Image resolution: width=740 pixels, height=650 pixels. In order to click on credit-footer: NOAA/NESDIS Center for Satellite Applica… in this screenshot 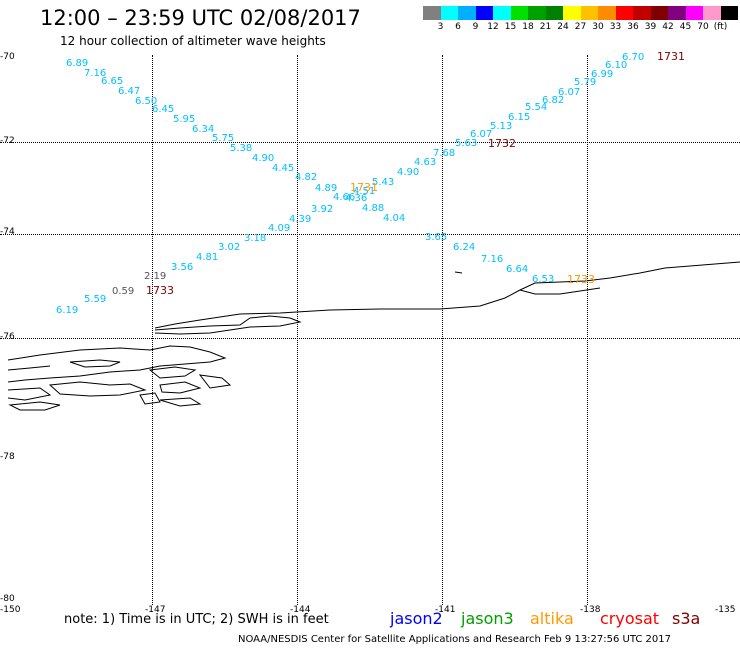, I will do `click(454, 639)`.